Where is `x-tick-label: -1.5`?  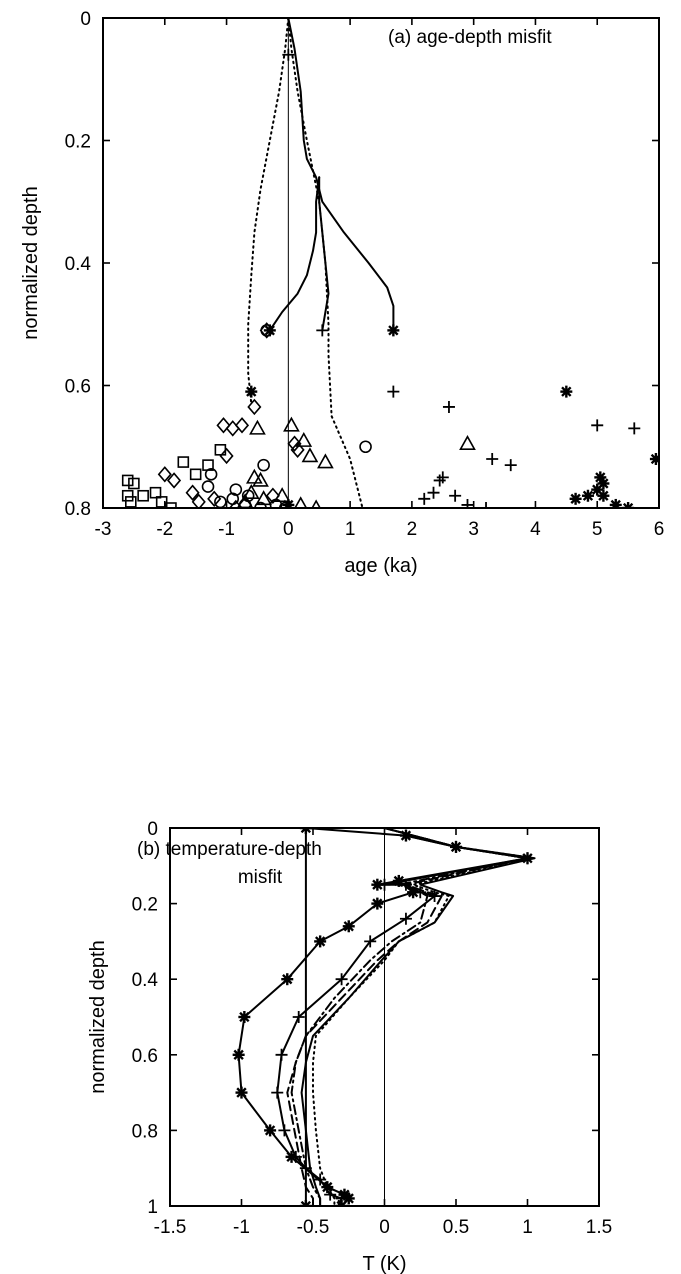 x-tick-label: -1.5 is located at coordinates (170, 1227).